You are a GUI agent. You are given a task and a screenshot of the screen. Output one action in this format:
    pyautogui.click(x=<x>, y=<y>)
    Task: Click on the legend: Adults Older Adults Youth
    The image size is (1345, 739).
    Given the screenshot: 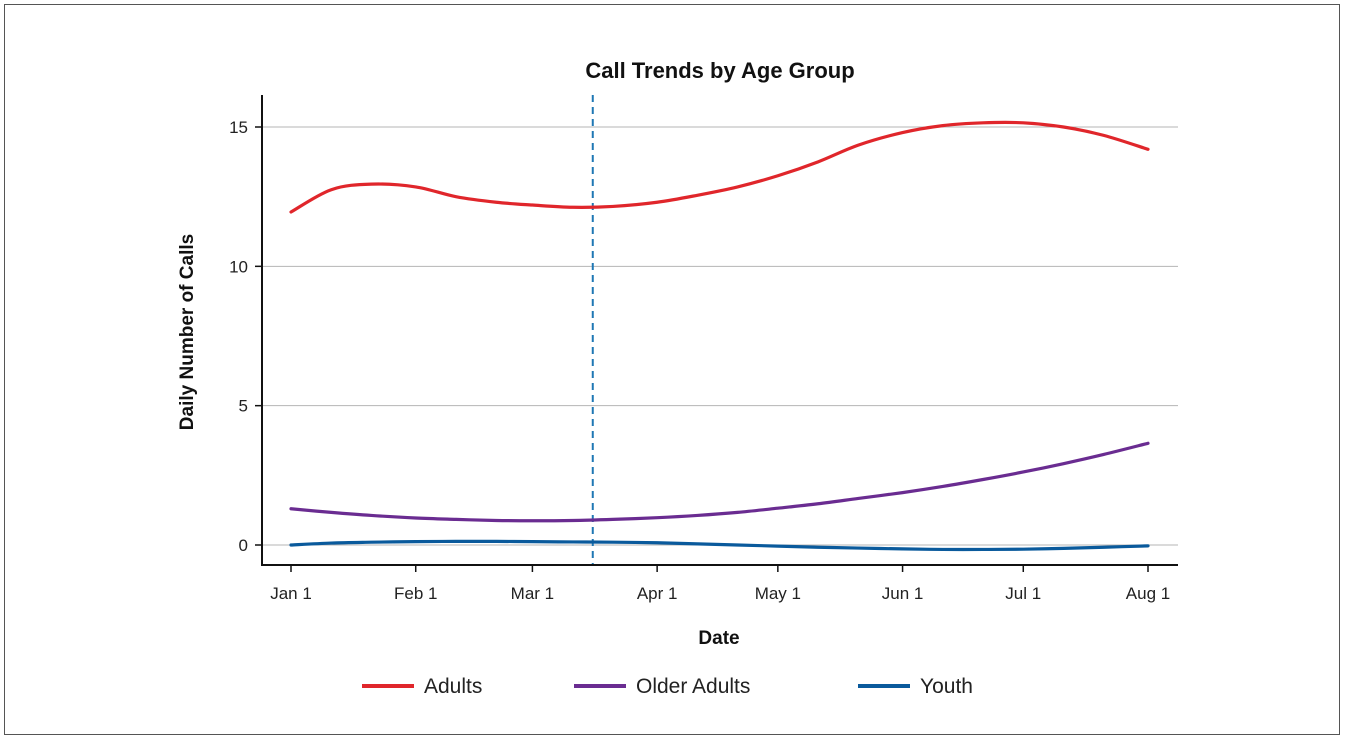 What is the action you would take?
    pyautogui.click(x=667, y=686)
    